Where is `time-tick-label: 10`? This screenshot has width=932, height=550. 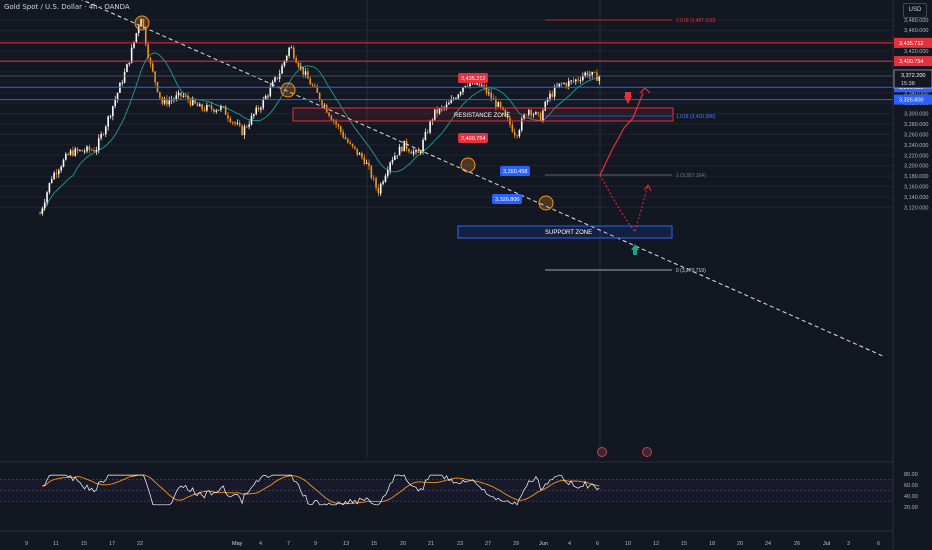 time-tick-label: 10 is located at coordinates (628, 544).